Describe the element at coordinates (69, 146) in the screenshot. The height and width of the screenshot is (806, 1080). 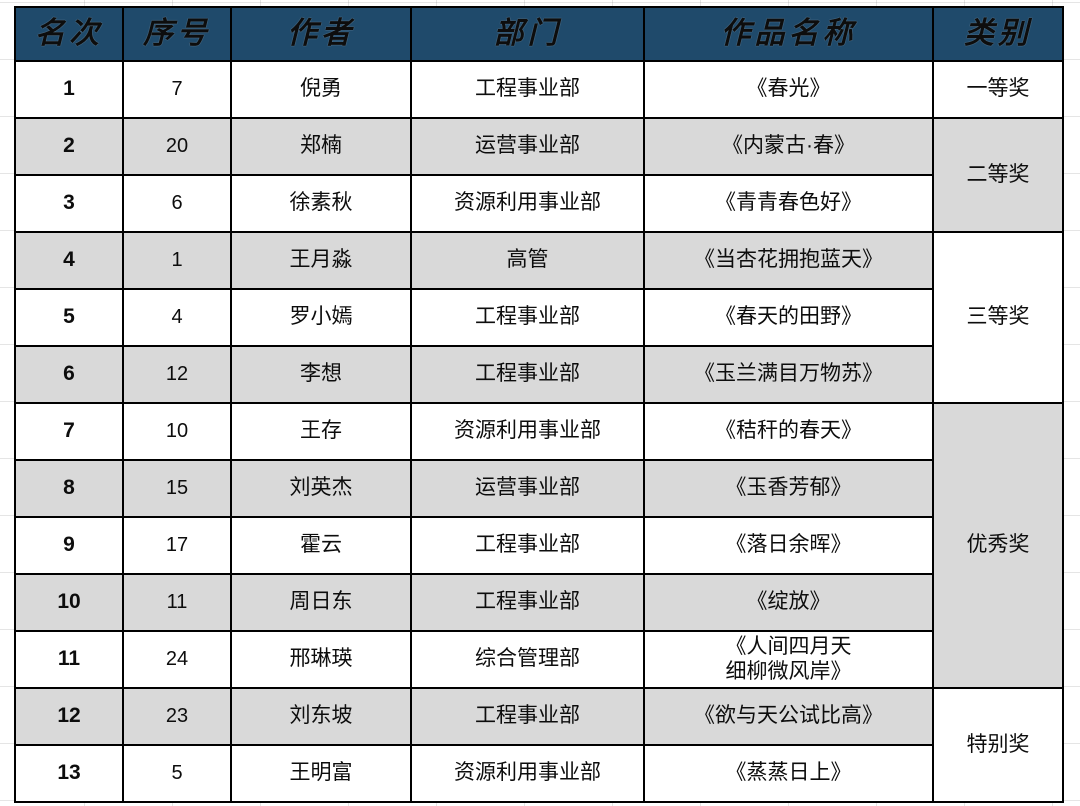
I see `cell-rank: 2` at that location.